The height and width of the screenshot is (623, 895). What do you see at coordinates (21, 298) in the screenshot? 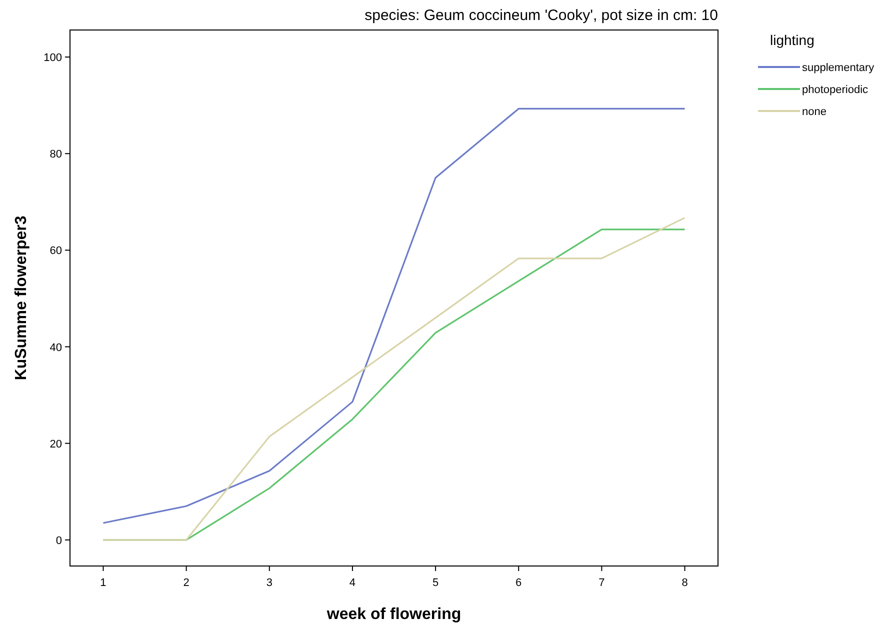
I see `y-axis-title: KuSumme flowerper3` at bounding box center [21, 298].